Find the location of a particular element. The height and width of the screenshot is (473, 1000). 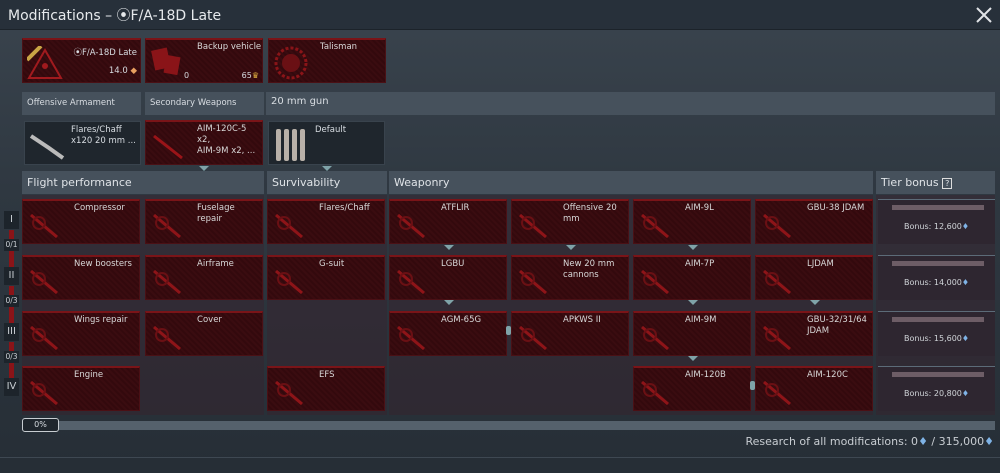

mod-card-aim-120c: AIM-120C is located at coordinates (814, 388).